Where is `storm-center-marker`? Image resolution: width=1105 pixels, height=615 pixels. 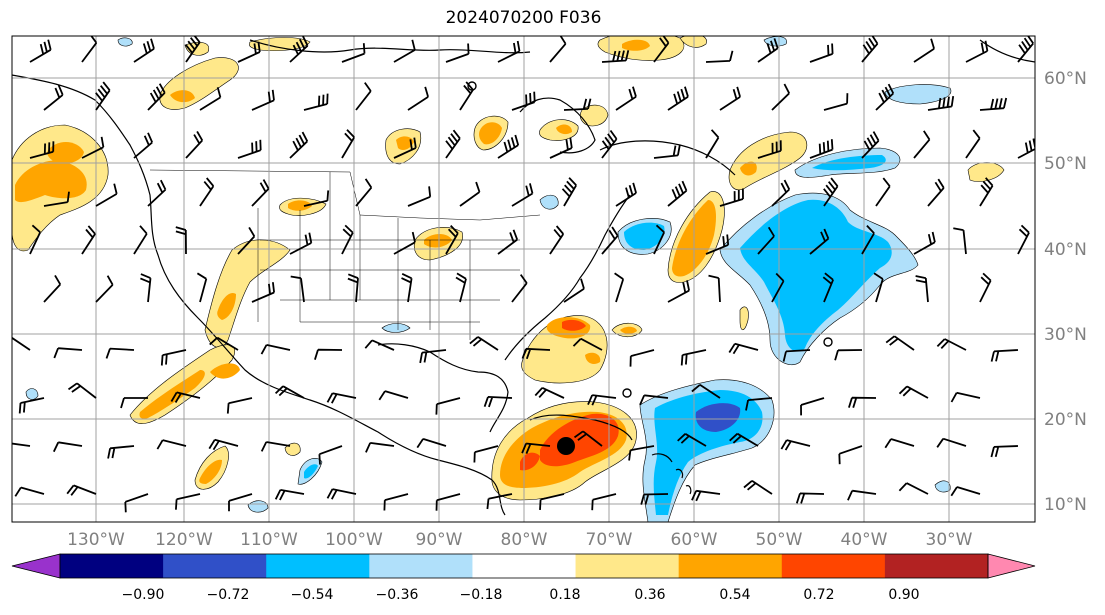
storm-center-marker is located at coordinates (566, 446).